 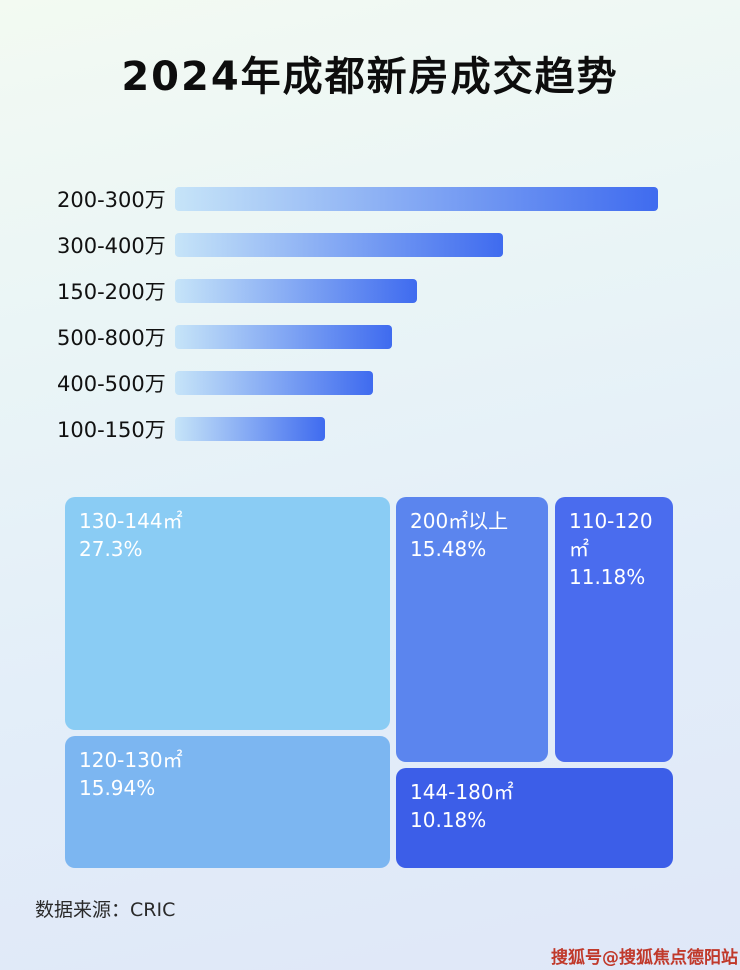 What do you see at coordinates (611, 535) in the screenshot?
I see `block-label: 110-120㎡` at bounding box center [611, 535].